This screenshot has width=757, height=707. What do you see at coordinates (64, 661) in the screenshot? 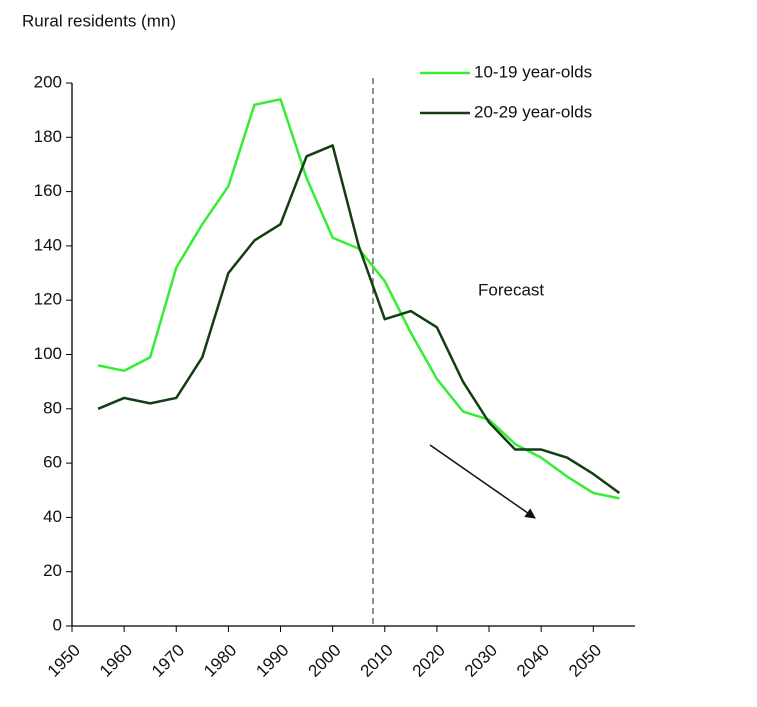
I see `x-tick-label: 1950` at bounding box center [64, 661].